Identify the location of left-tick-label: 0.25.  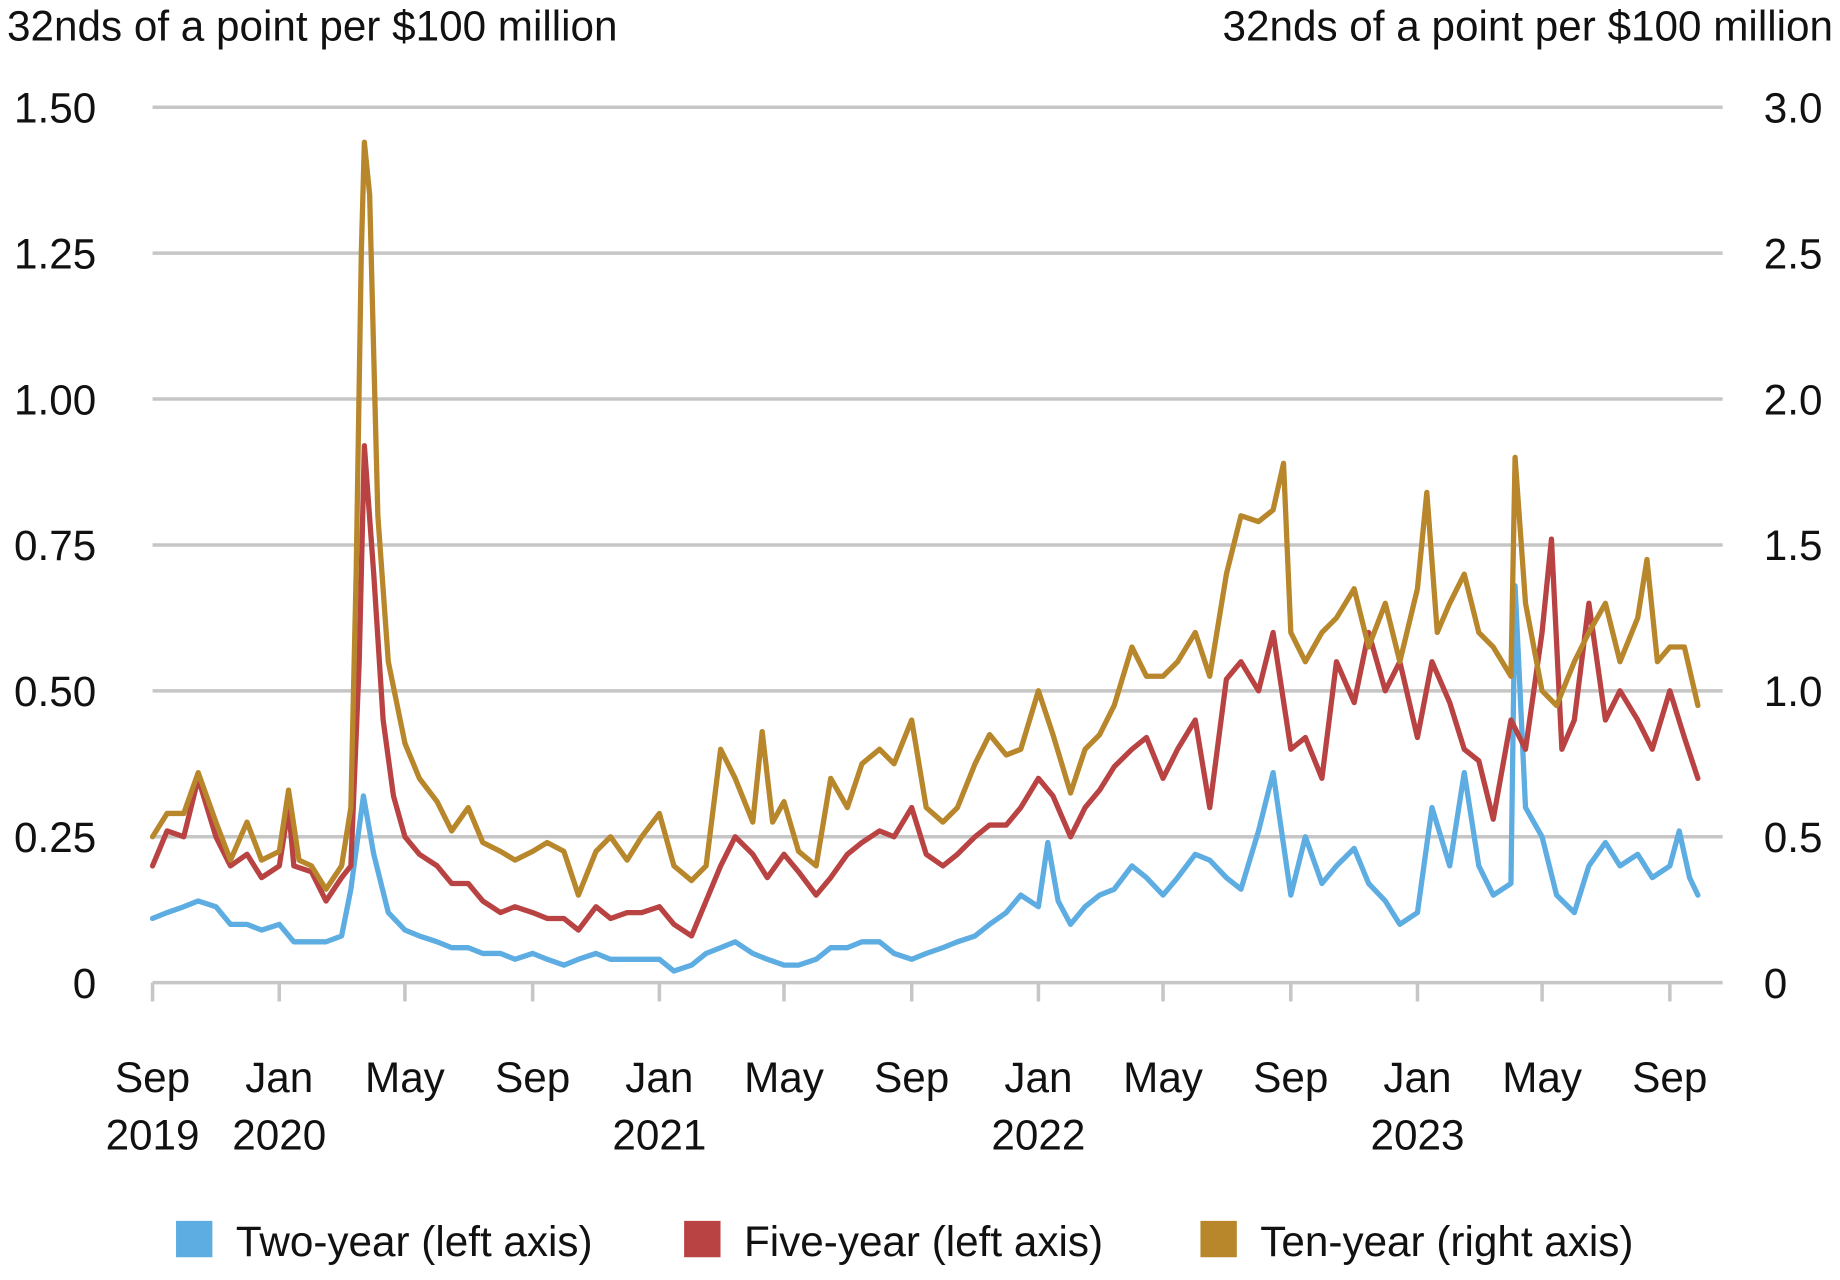
(55, 837).